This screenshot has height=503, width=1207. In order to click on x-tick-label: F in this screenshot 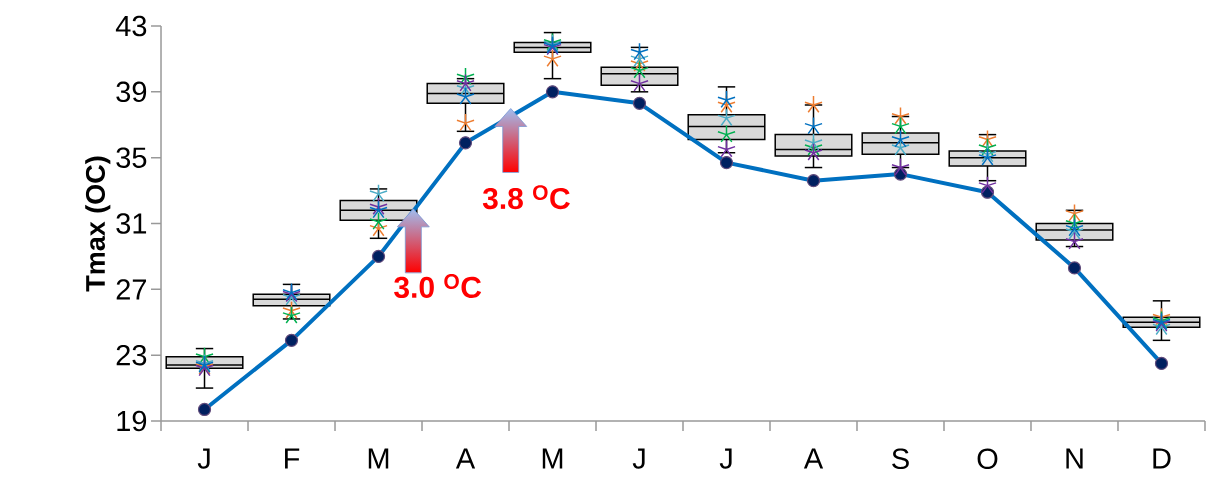, I will do `click(292, 458)`.